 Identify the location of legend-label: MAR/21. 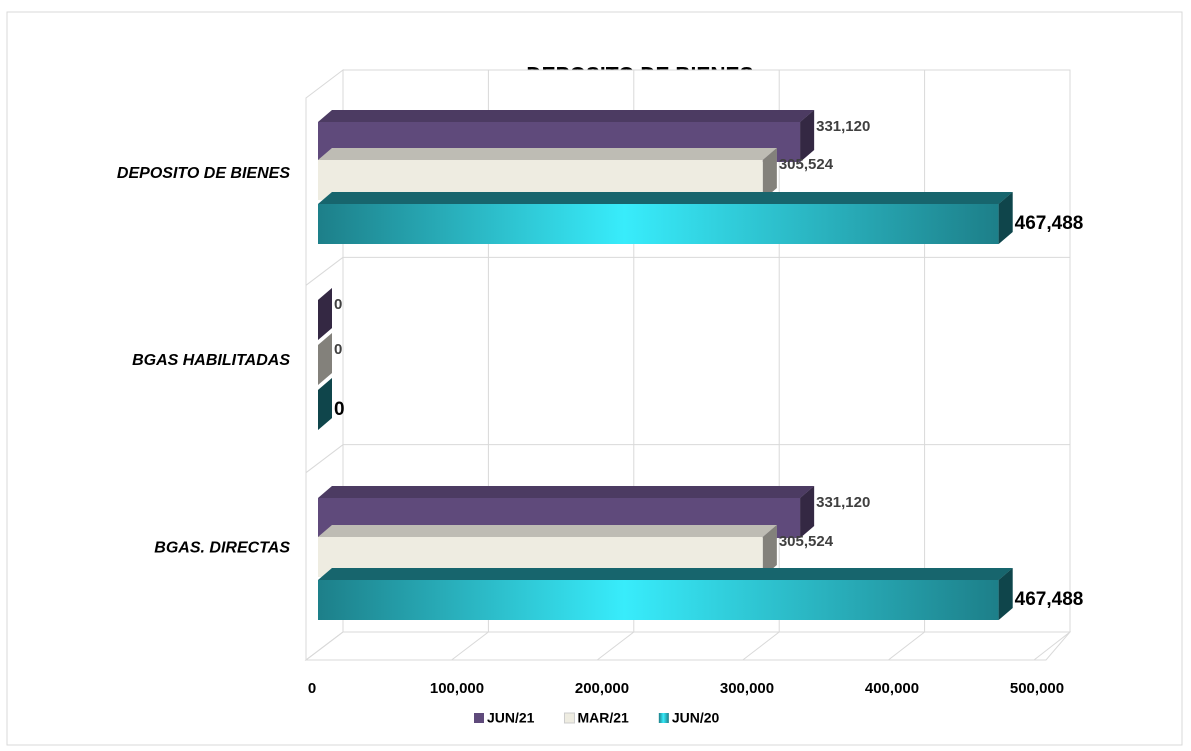
(603, 718).